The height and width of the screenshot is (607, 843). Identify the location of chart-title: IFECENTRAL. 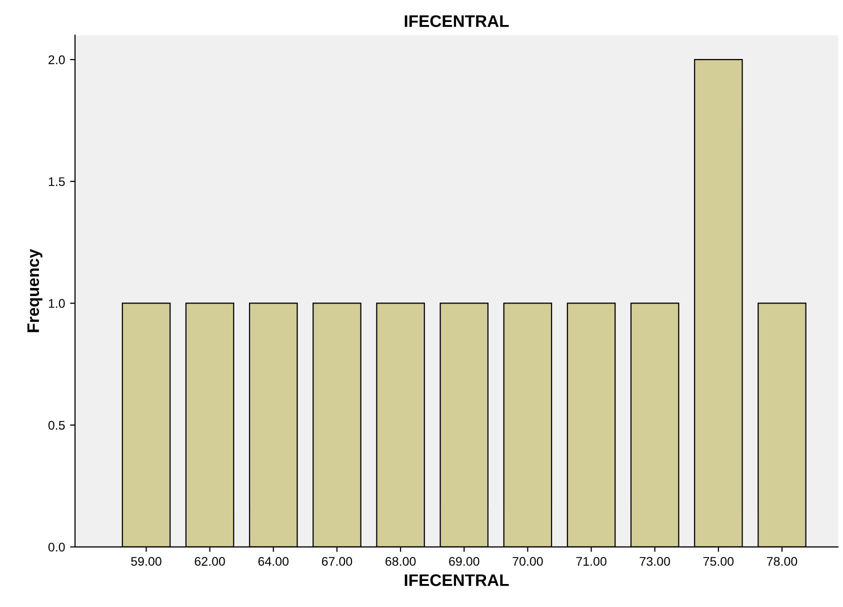
(456, 21).